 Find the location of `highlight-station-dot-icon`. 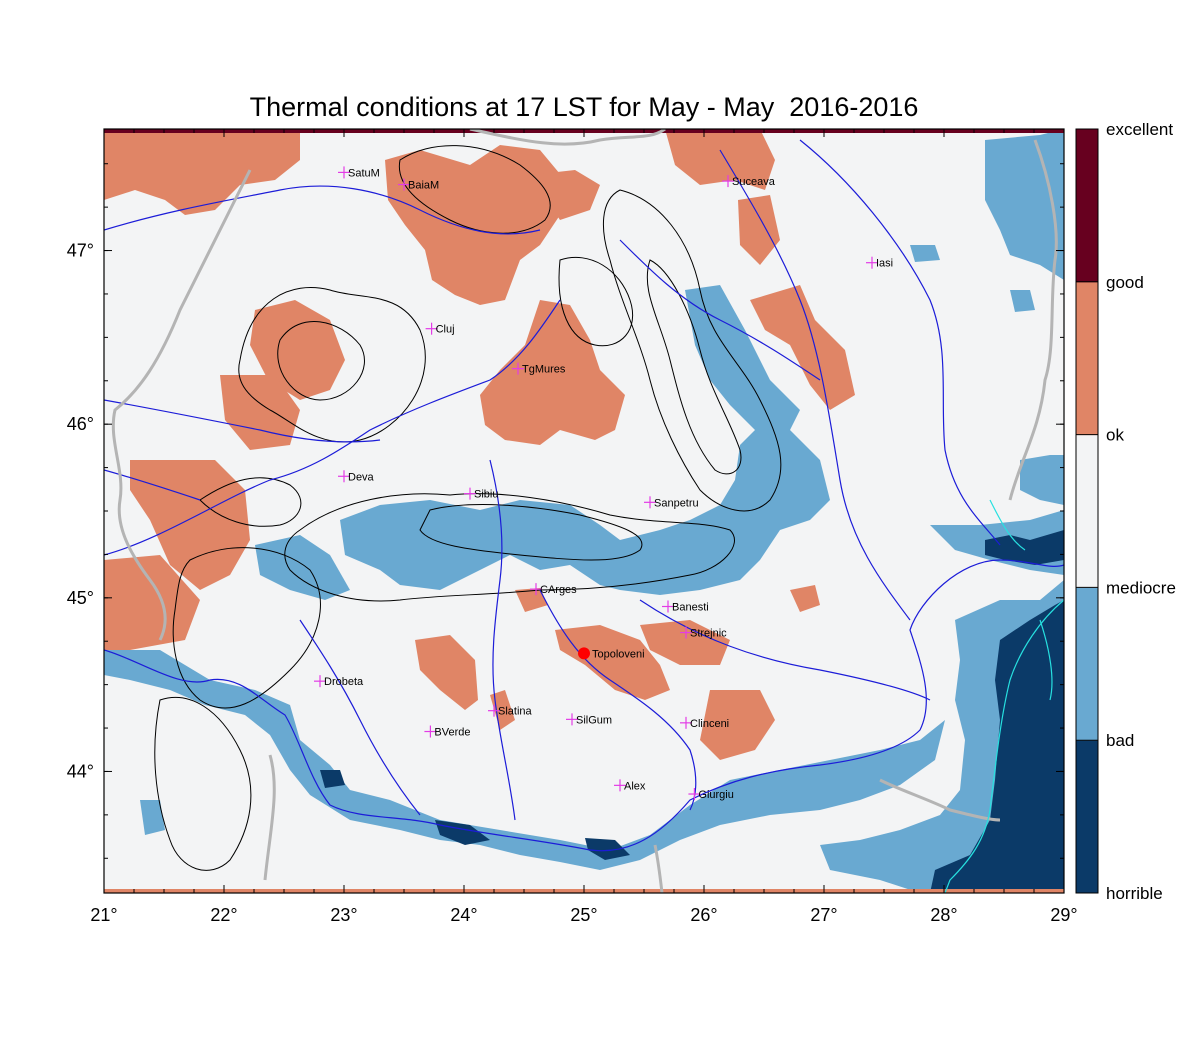

highlight-station-dot-icon is located at coordinates (584, 653).